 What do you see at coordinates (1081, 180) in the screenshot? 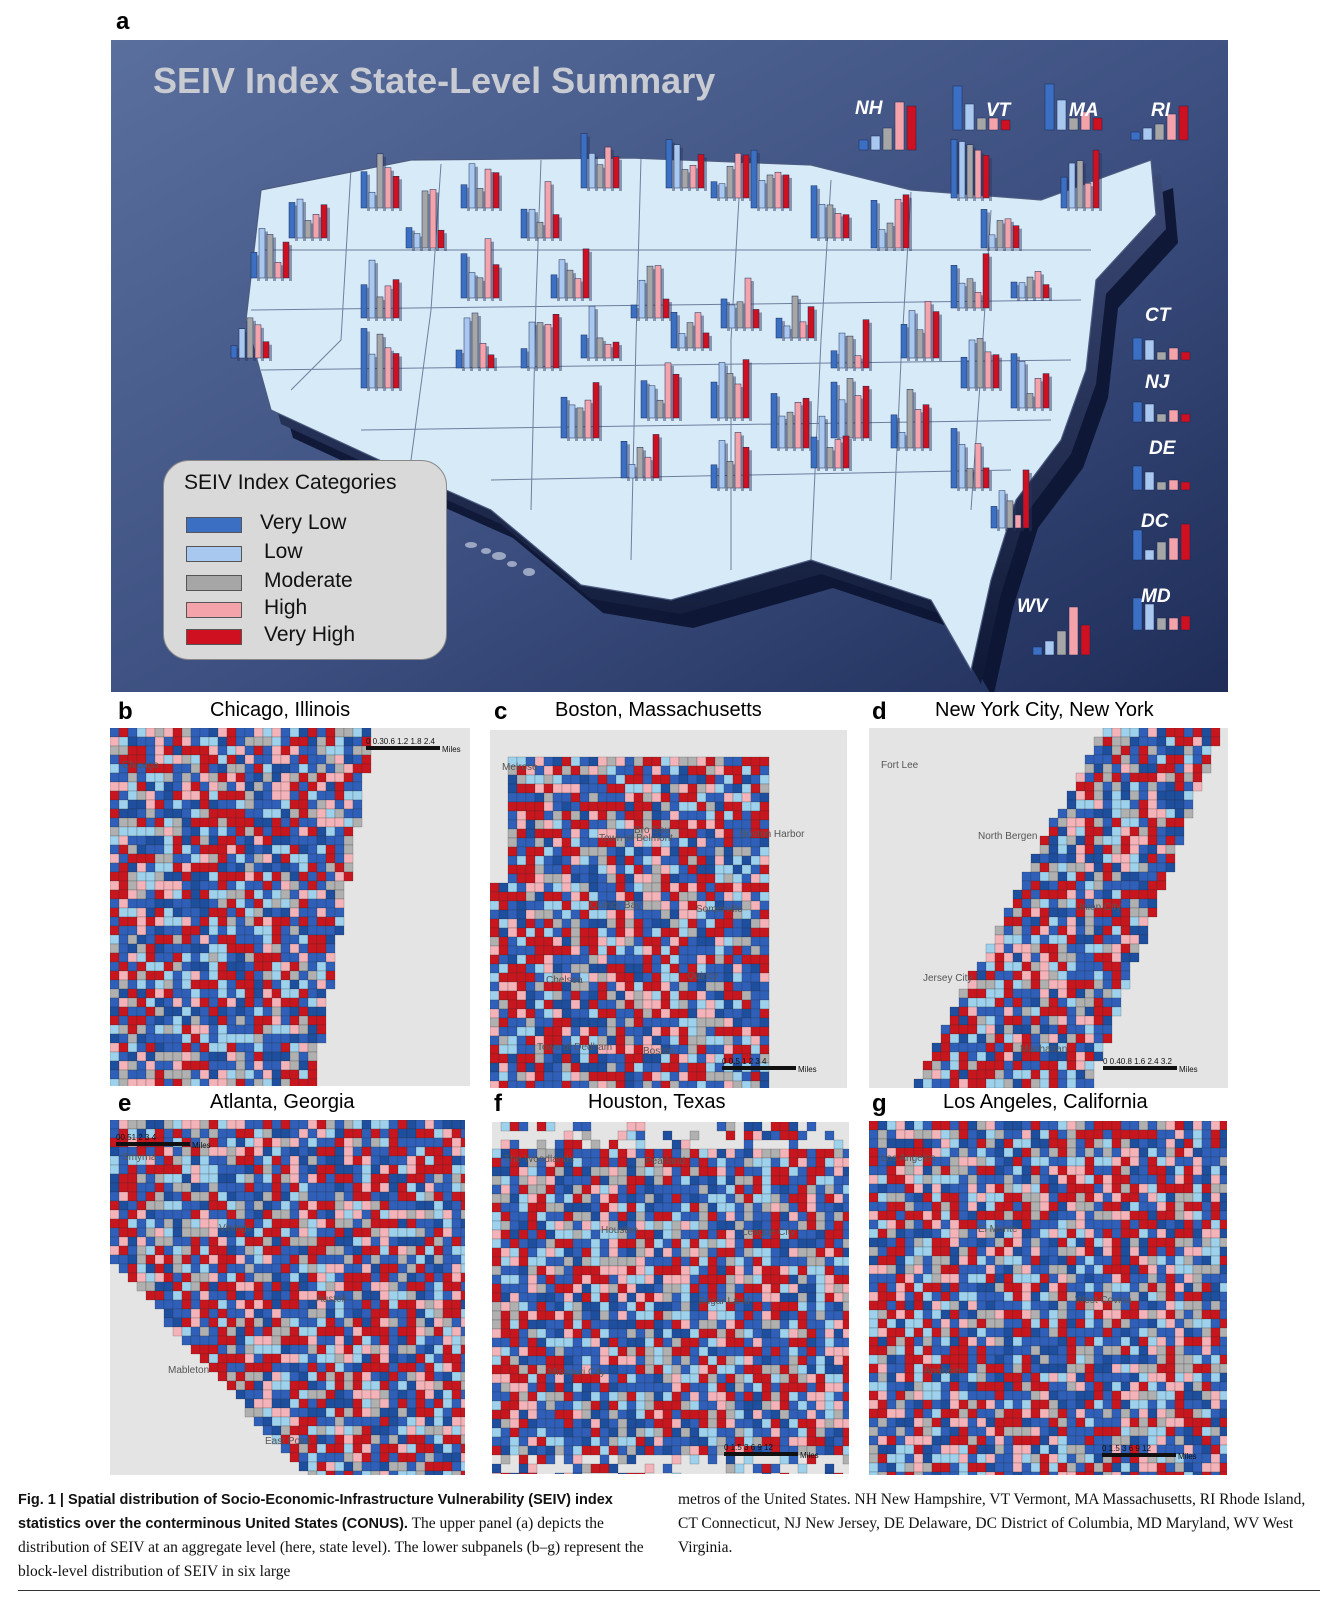
I see `state-bar-group` at bounding box center [1081, 180].